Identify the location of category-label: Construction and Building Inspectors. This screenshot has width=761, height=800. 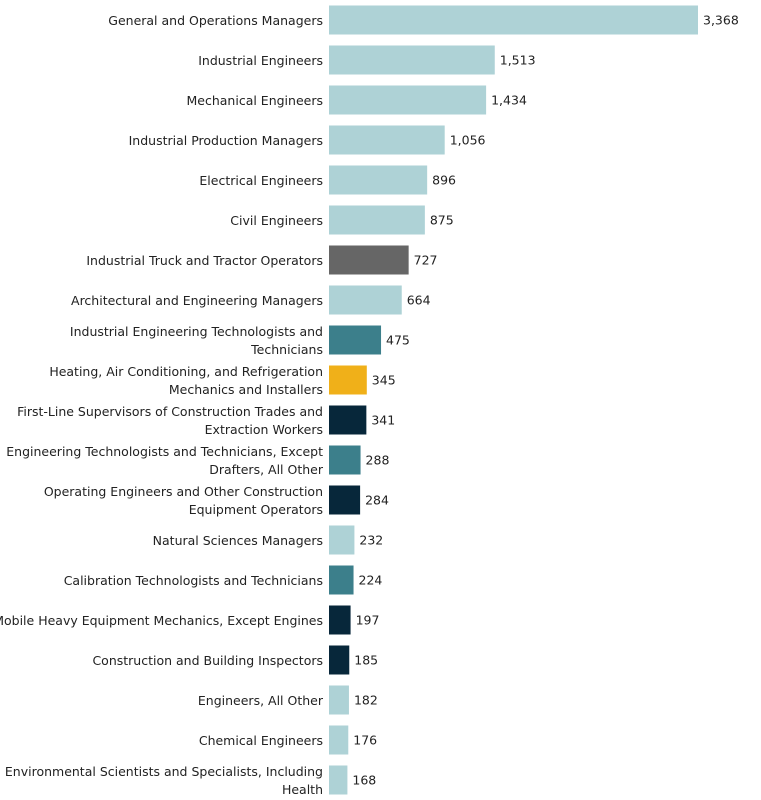
(207, 660).